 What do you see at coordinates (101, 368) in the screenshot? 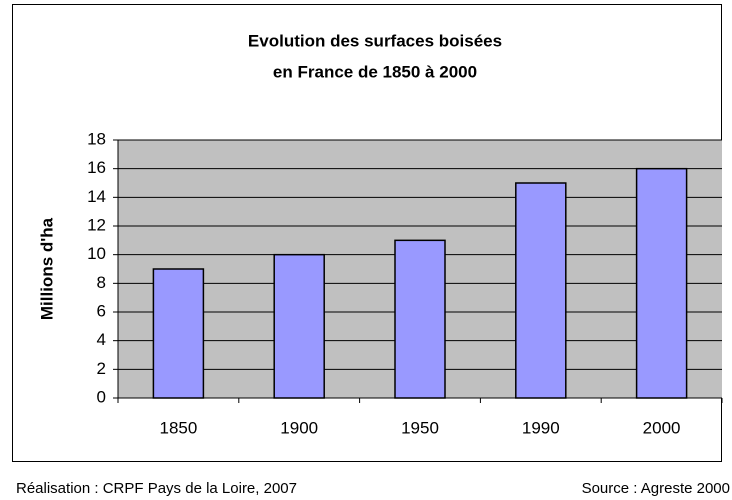
I see `y-tick-label: 2` at bounding box center [101, 368].